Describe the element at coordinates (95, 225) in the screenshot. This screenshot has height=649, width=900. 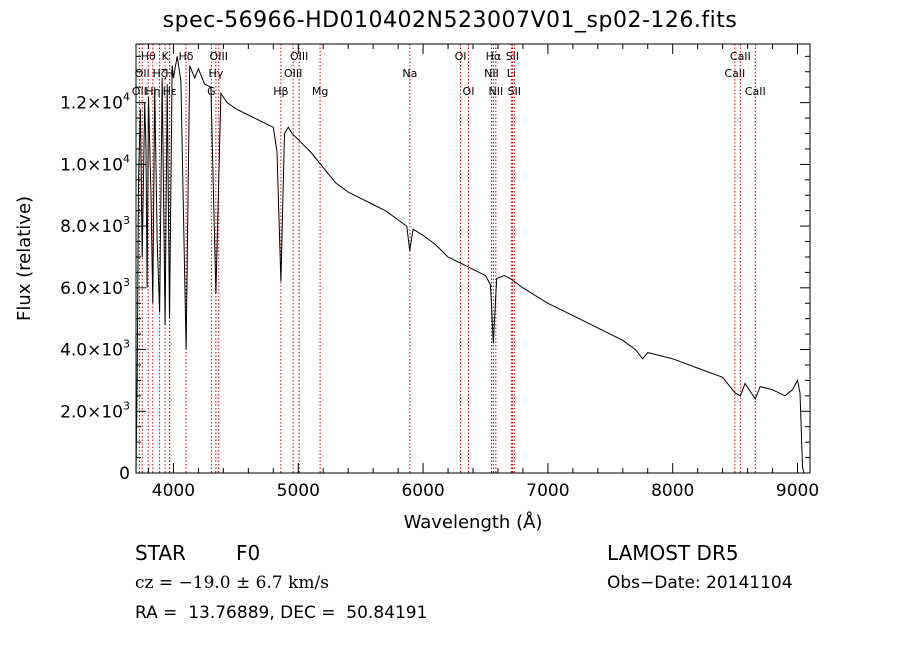
I see `y-tick-label: 8.0×10³` at that location.